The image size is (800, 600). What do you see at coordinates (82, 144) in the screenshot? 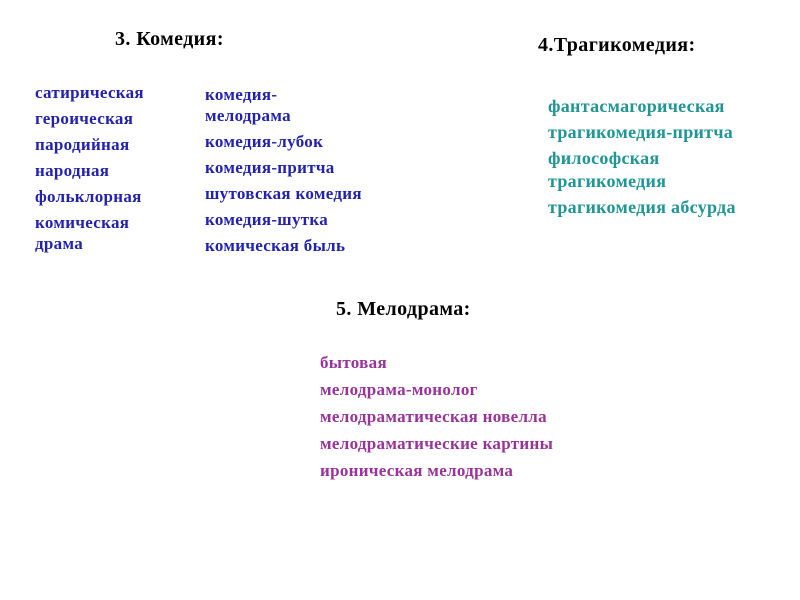
I see `list-item: пародийная` at bounding box center [82, 144].